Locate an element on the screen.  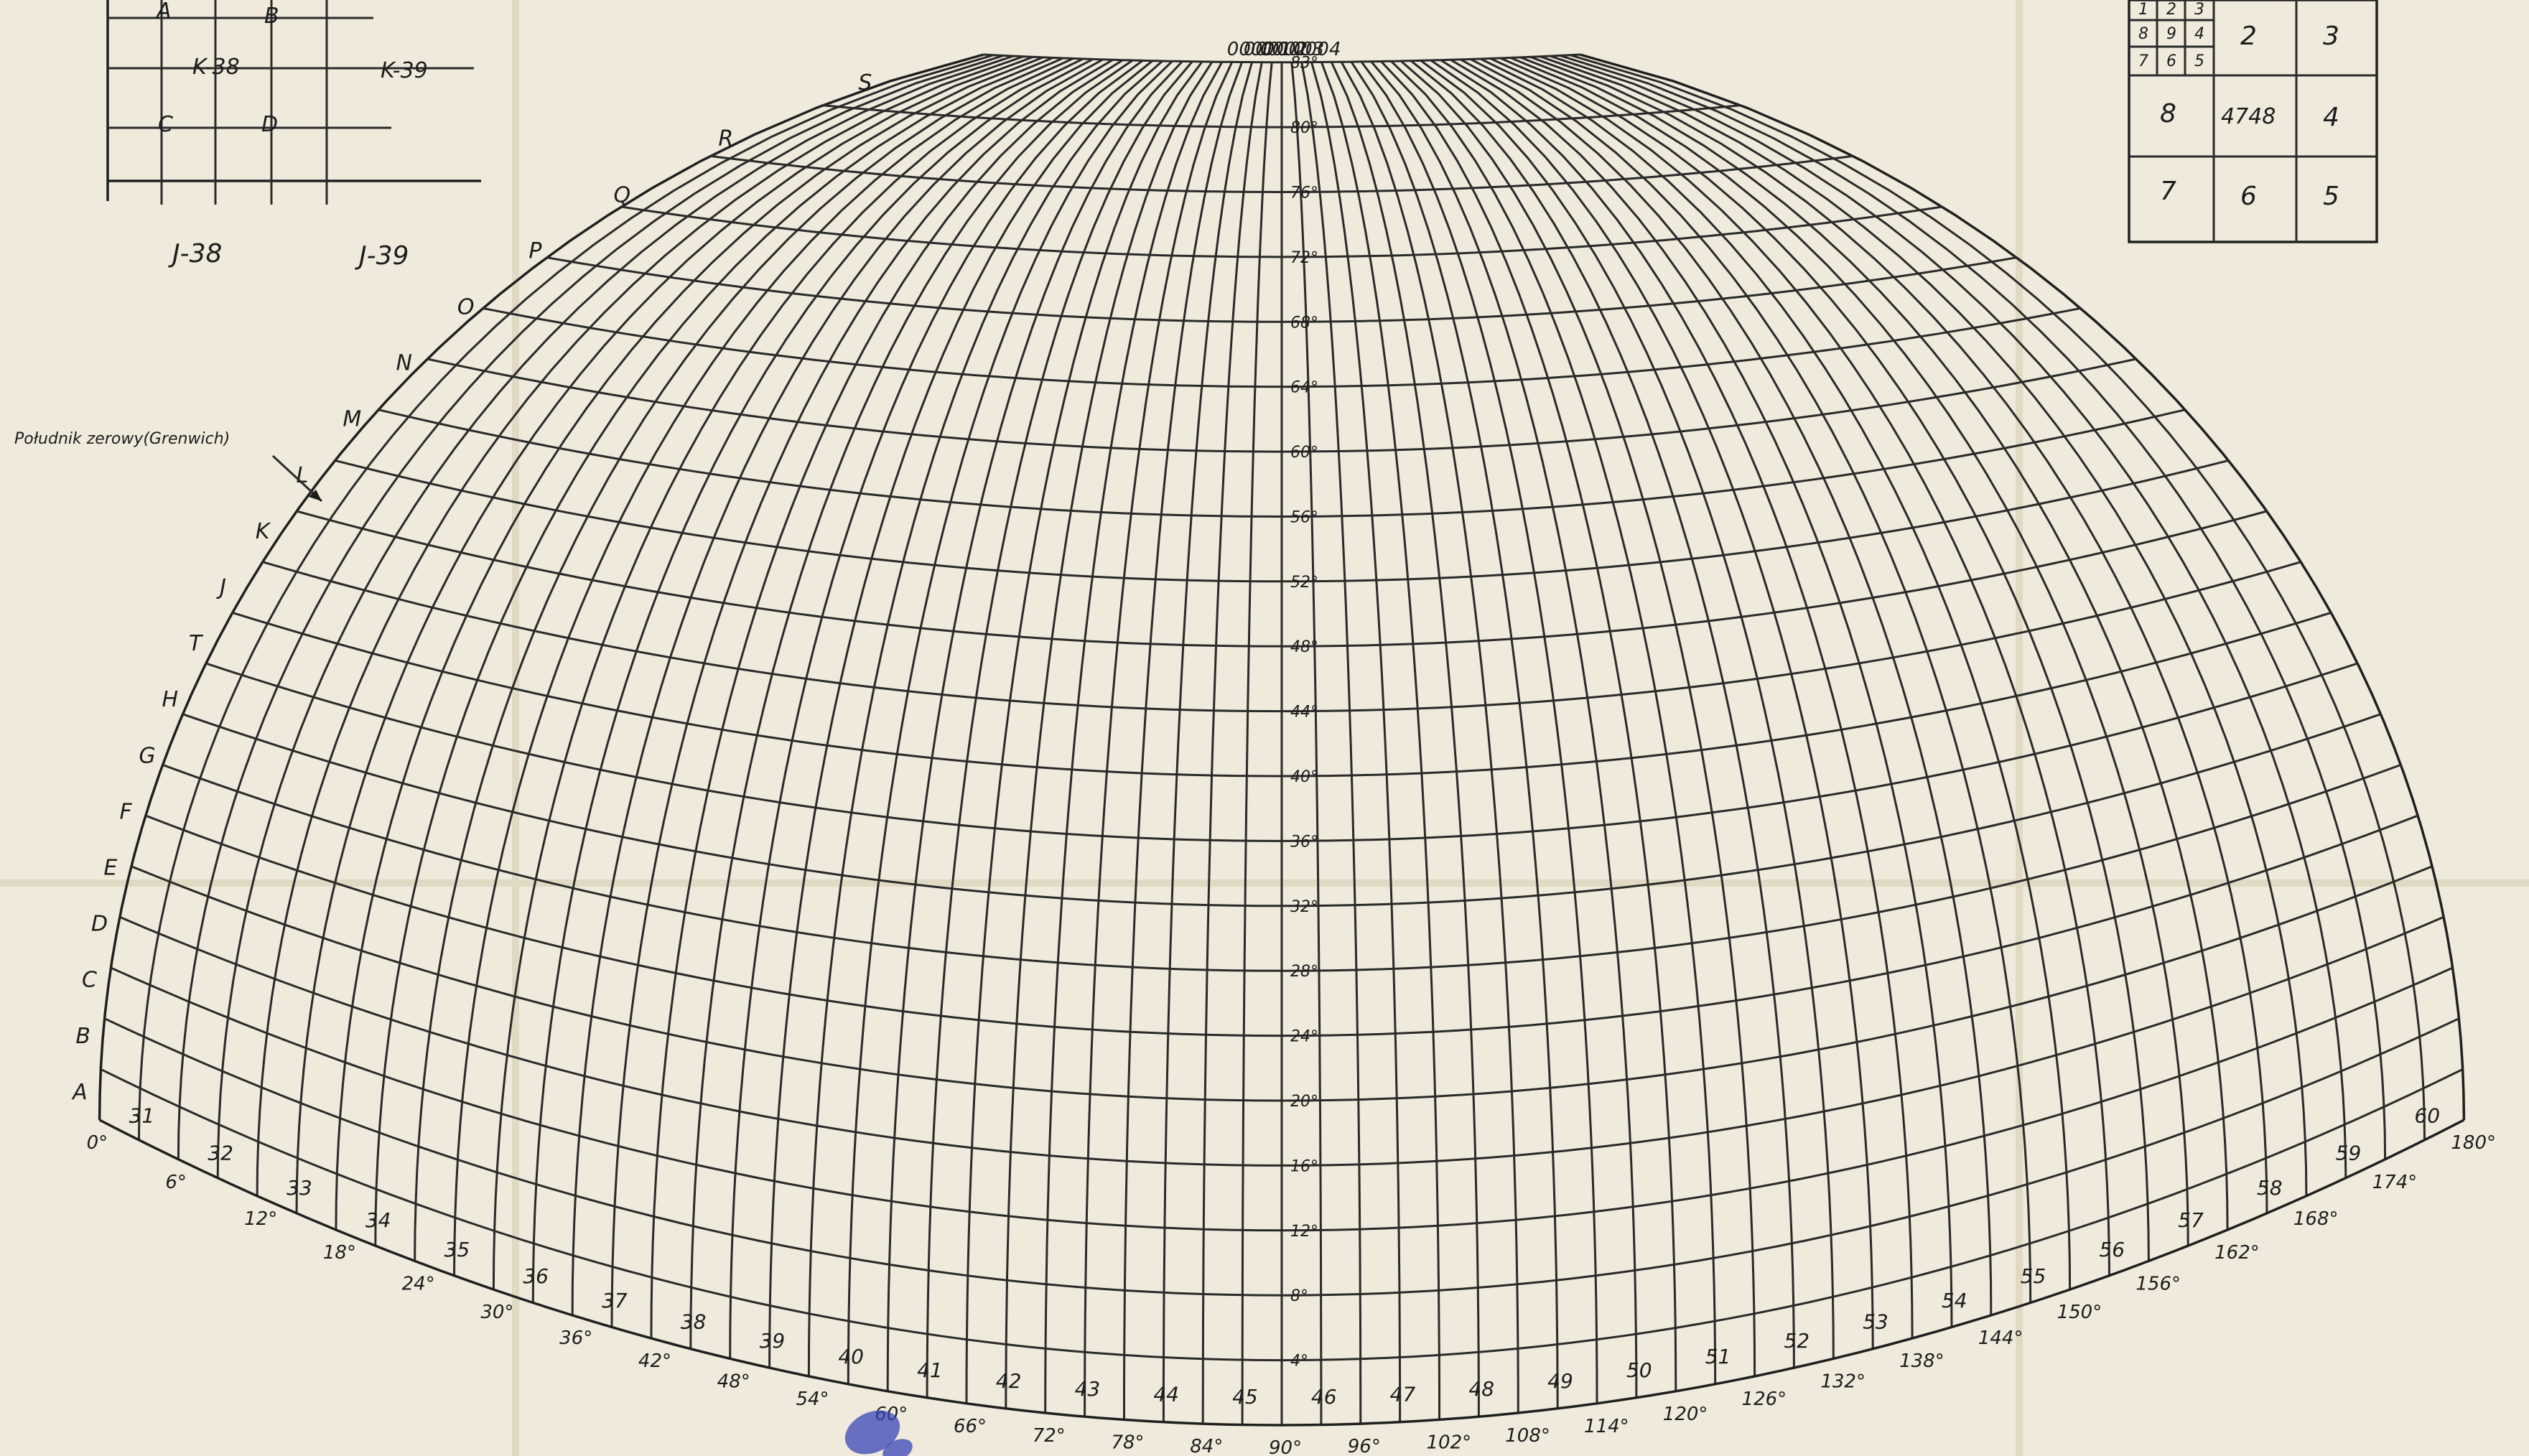
latitude-label: 76° is located at coordinates (1304, 193).